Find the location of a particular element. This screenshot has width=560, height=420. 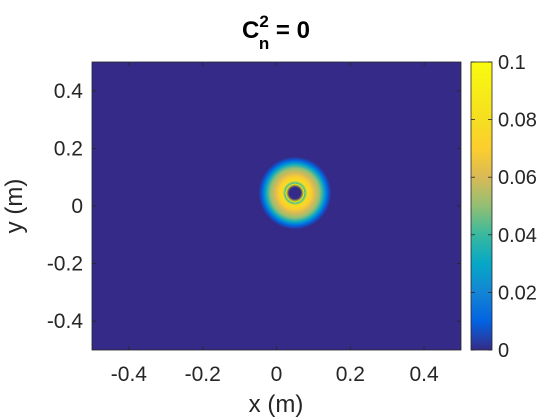

field-layer is located at coordinates (295, 193).